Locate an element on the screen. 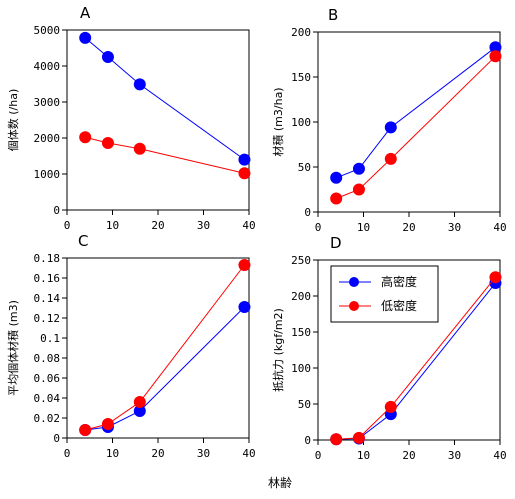  panel-d-x-tick-label: 10 is located at coordinates (363, 455).